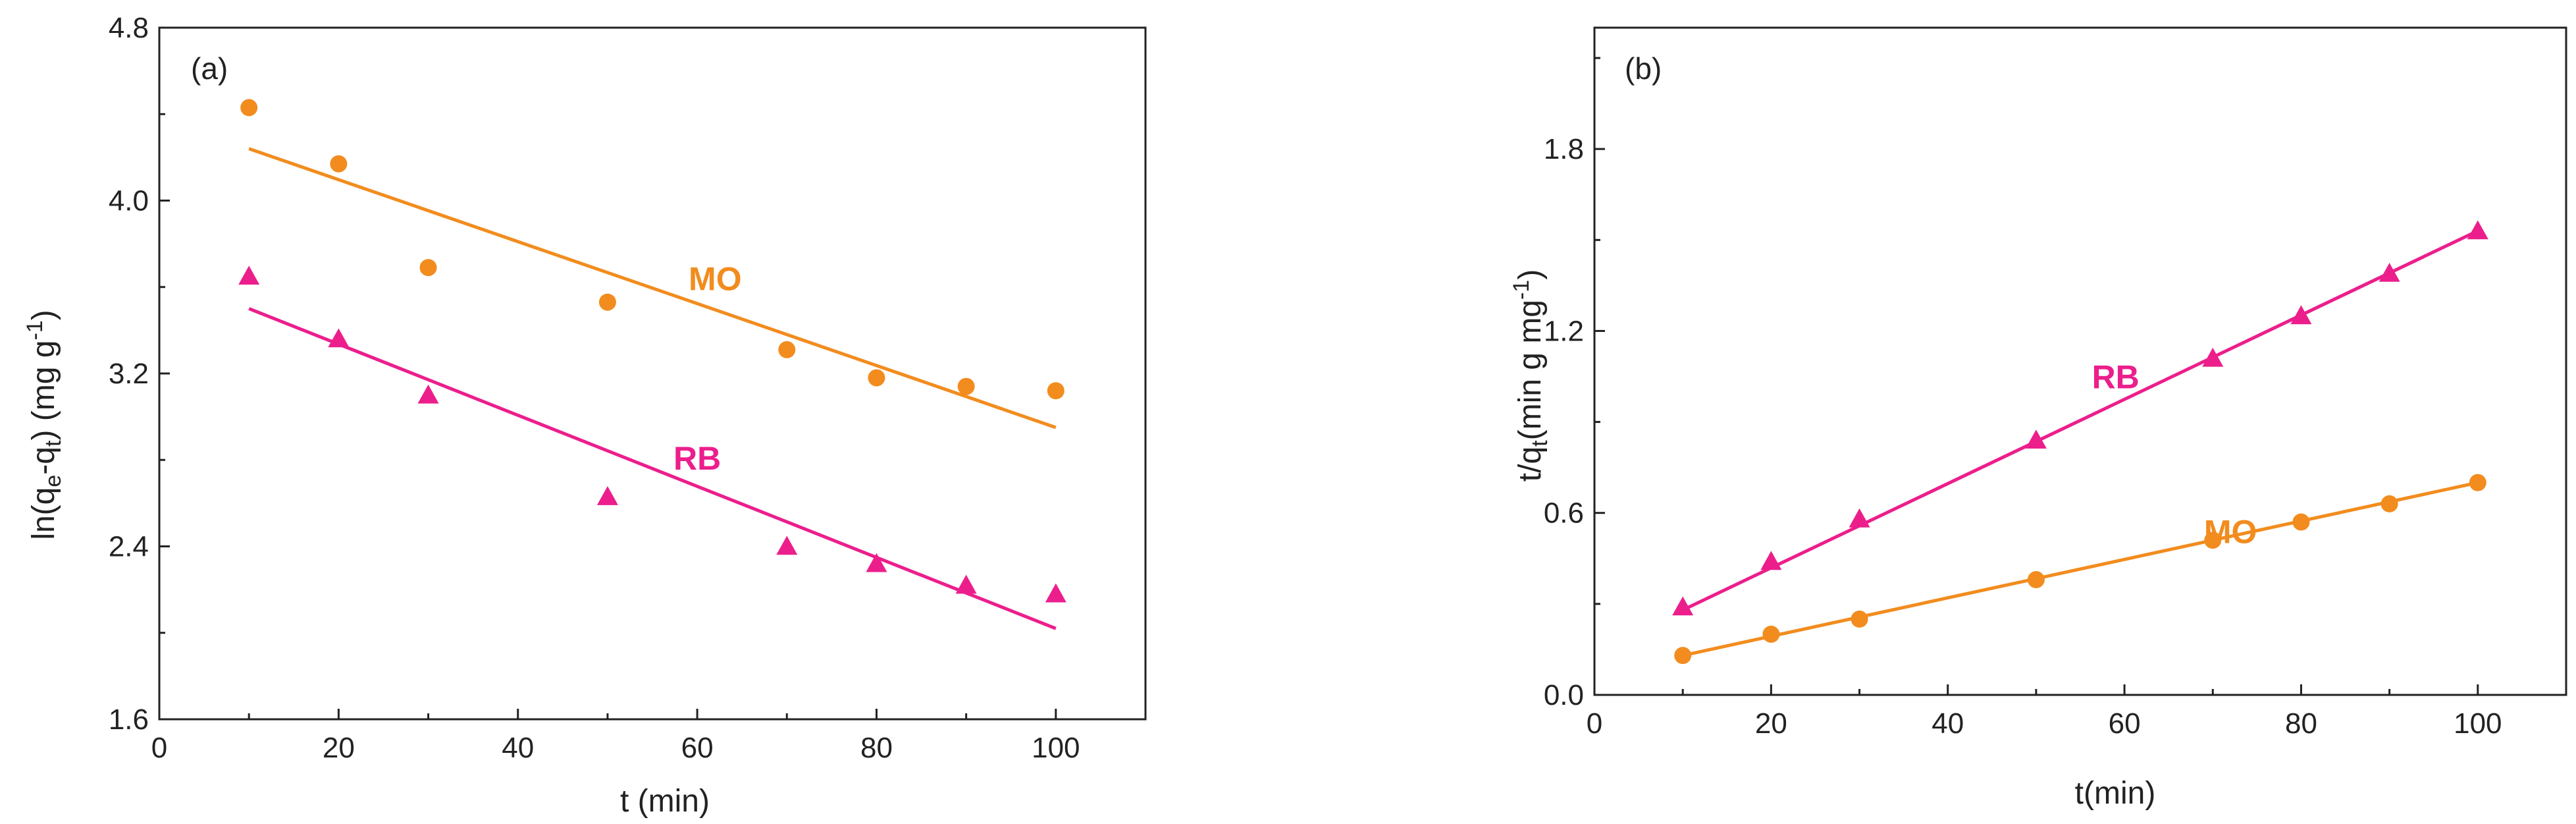 This screenshot has width=2576, height=824. Describe the element at coordinates (1948, 724) in the screenshot. I see `panel-b-xtick-label: 40` at that location.